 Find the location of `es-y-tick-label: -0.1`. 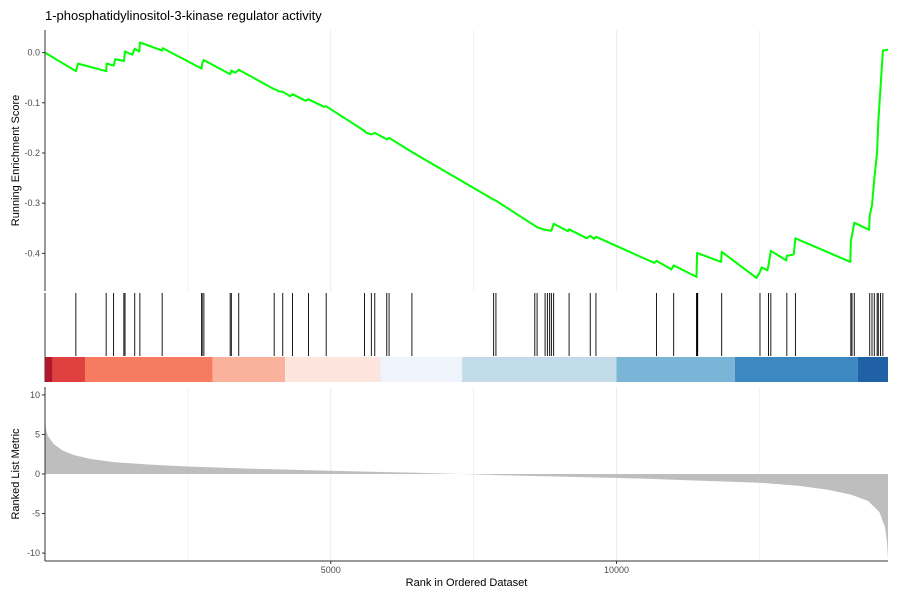

es-y-tick-label: -0.1 is located at coordinates (32, 103).